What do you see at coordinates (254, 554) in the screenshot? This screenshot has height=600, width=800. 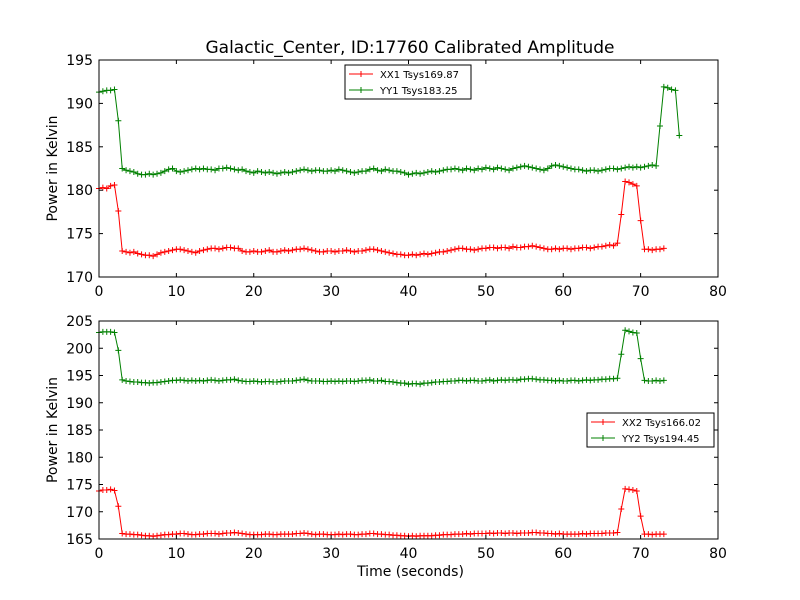 I see `x-tick-label: 20` at bounding box center [254, 554].